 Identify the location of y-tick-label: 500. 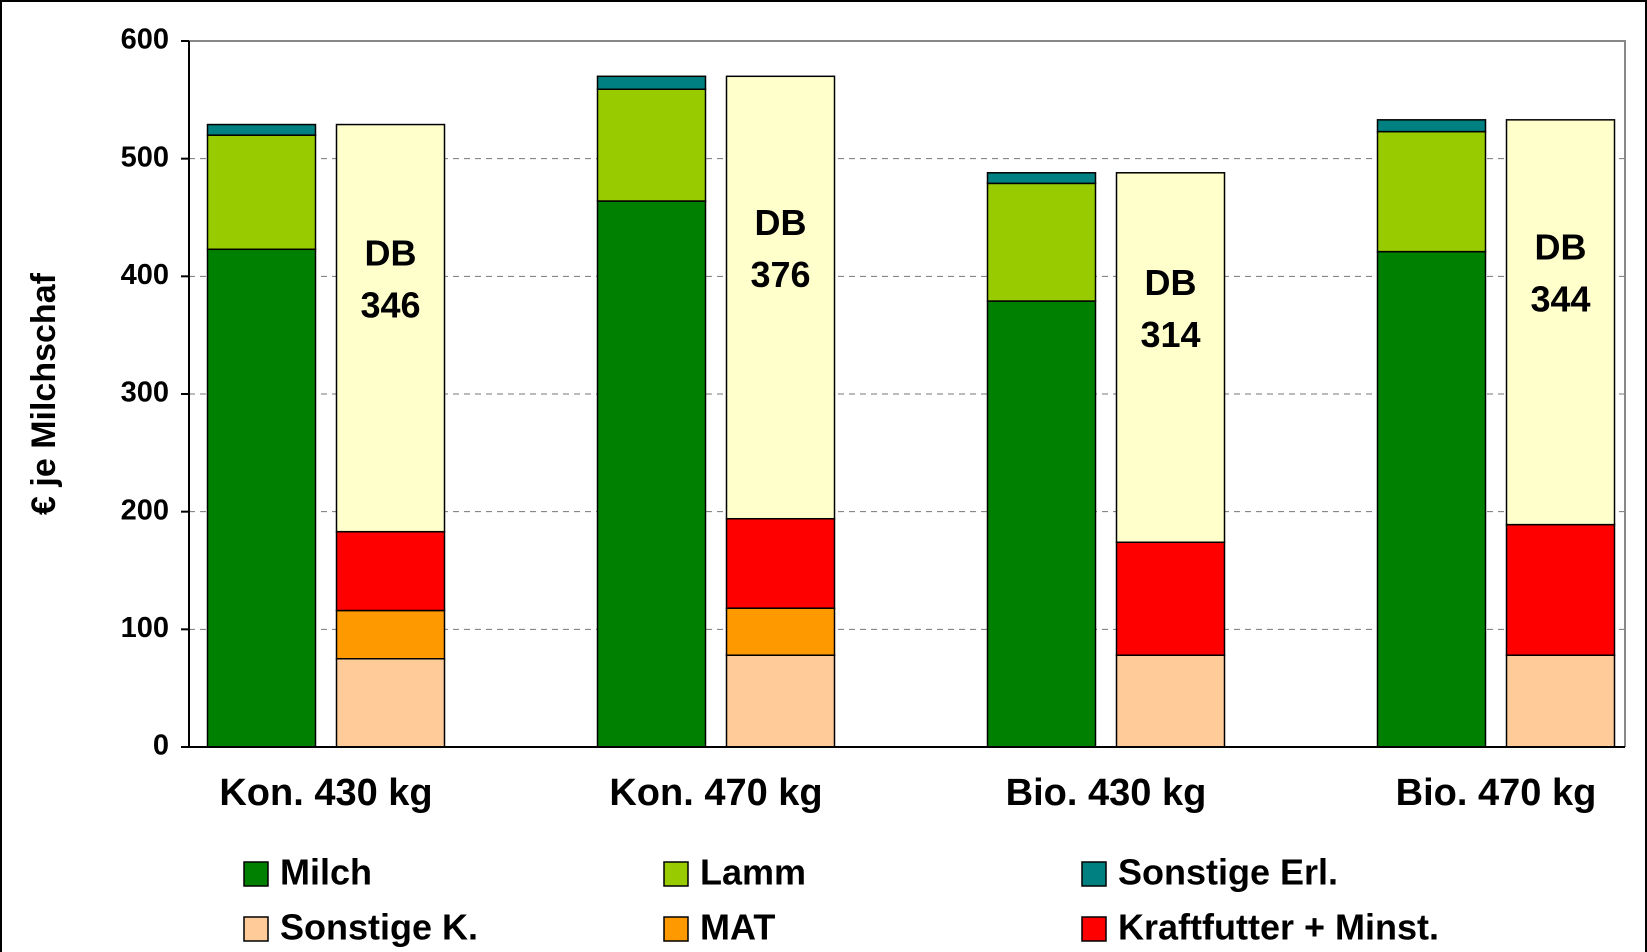
(145, 157).